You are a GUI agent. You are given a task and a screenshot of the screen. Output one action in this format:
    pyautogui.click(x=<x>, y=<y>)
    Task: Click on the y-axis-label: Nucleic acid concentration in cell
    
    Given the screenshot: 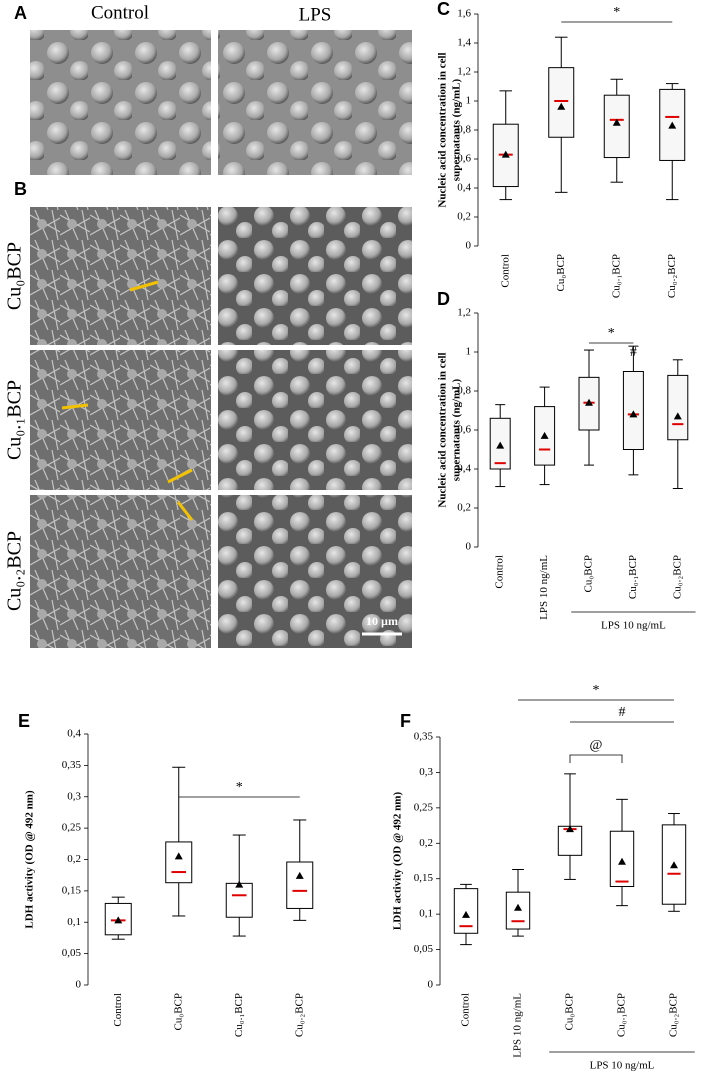 What is the action you would take?
    pyautogui.click(x=443, y=429)
    